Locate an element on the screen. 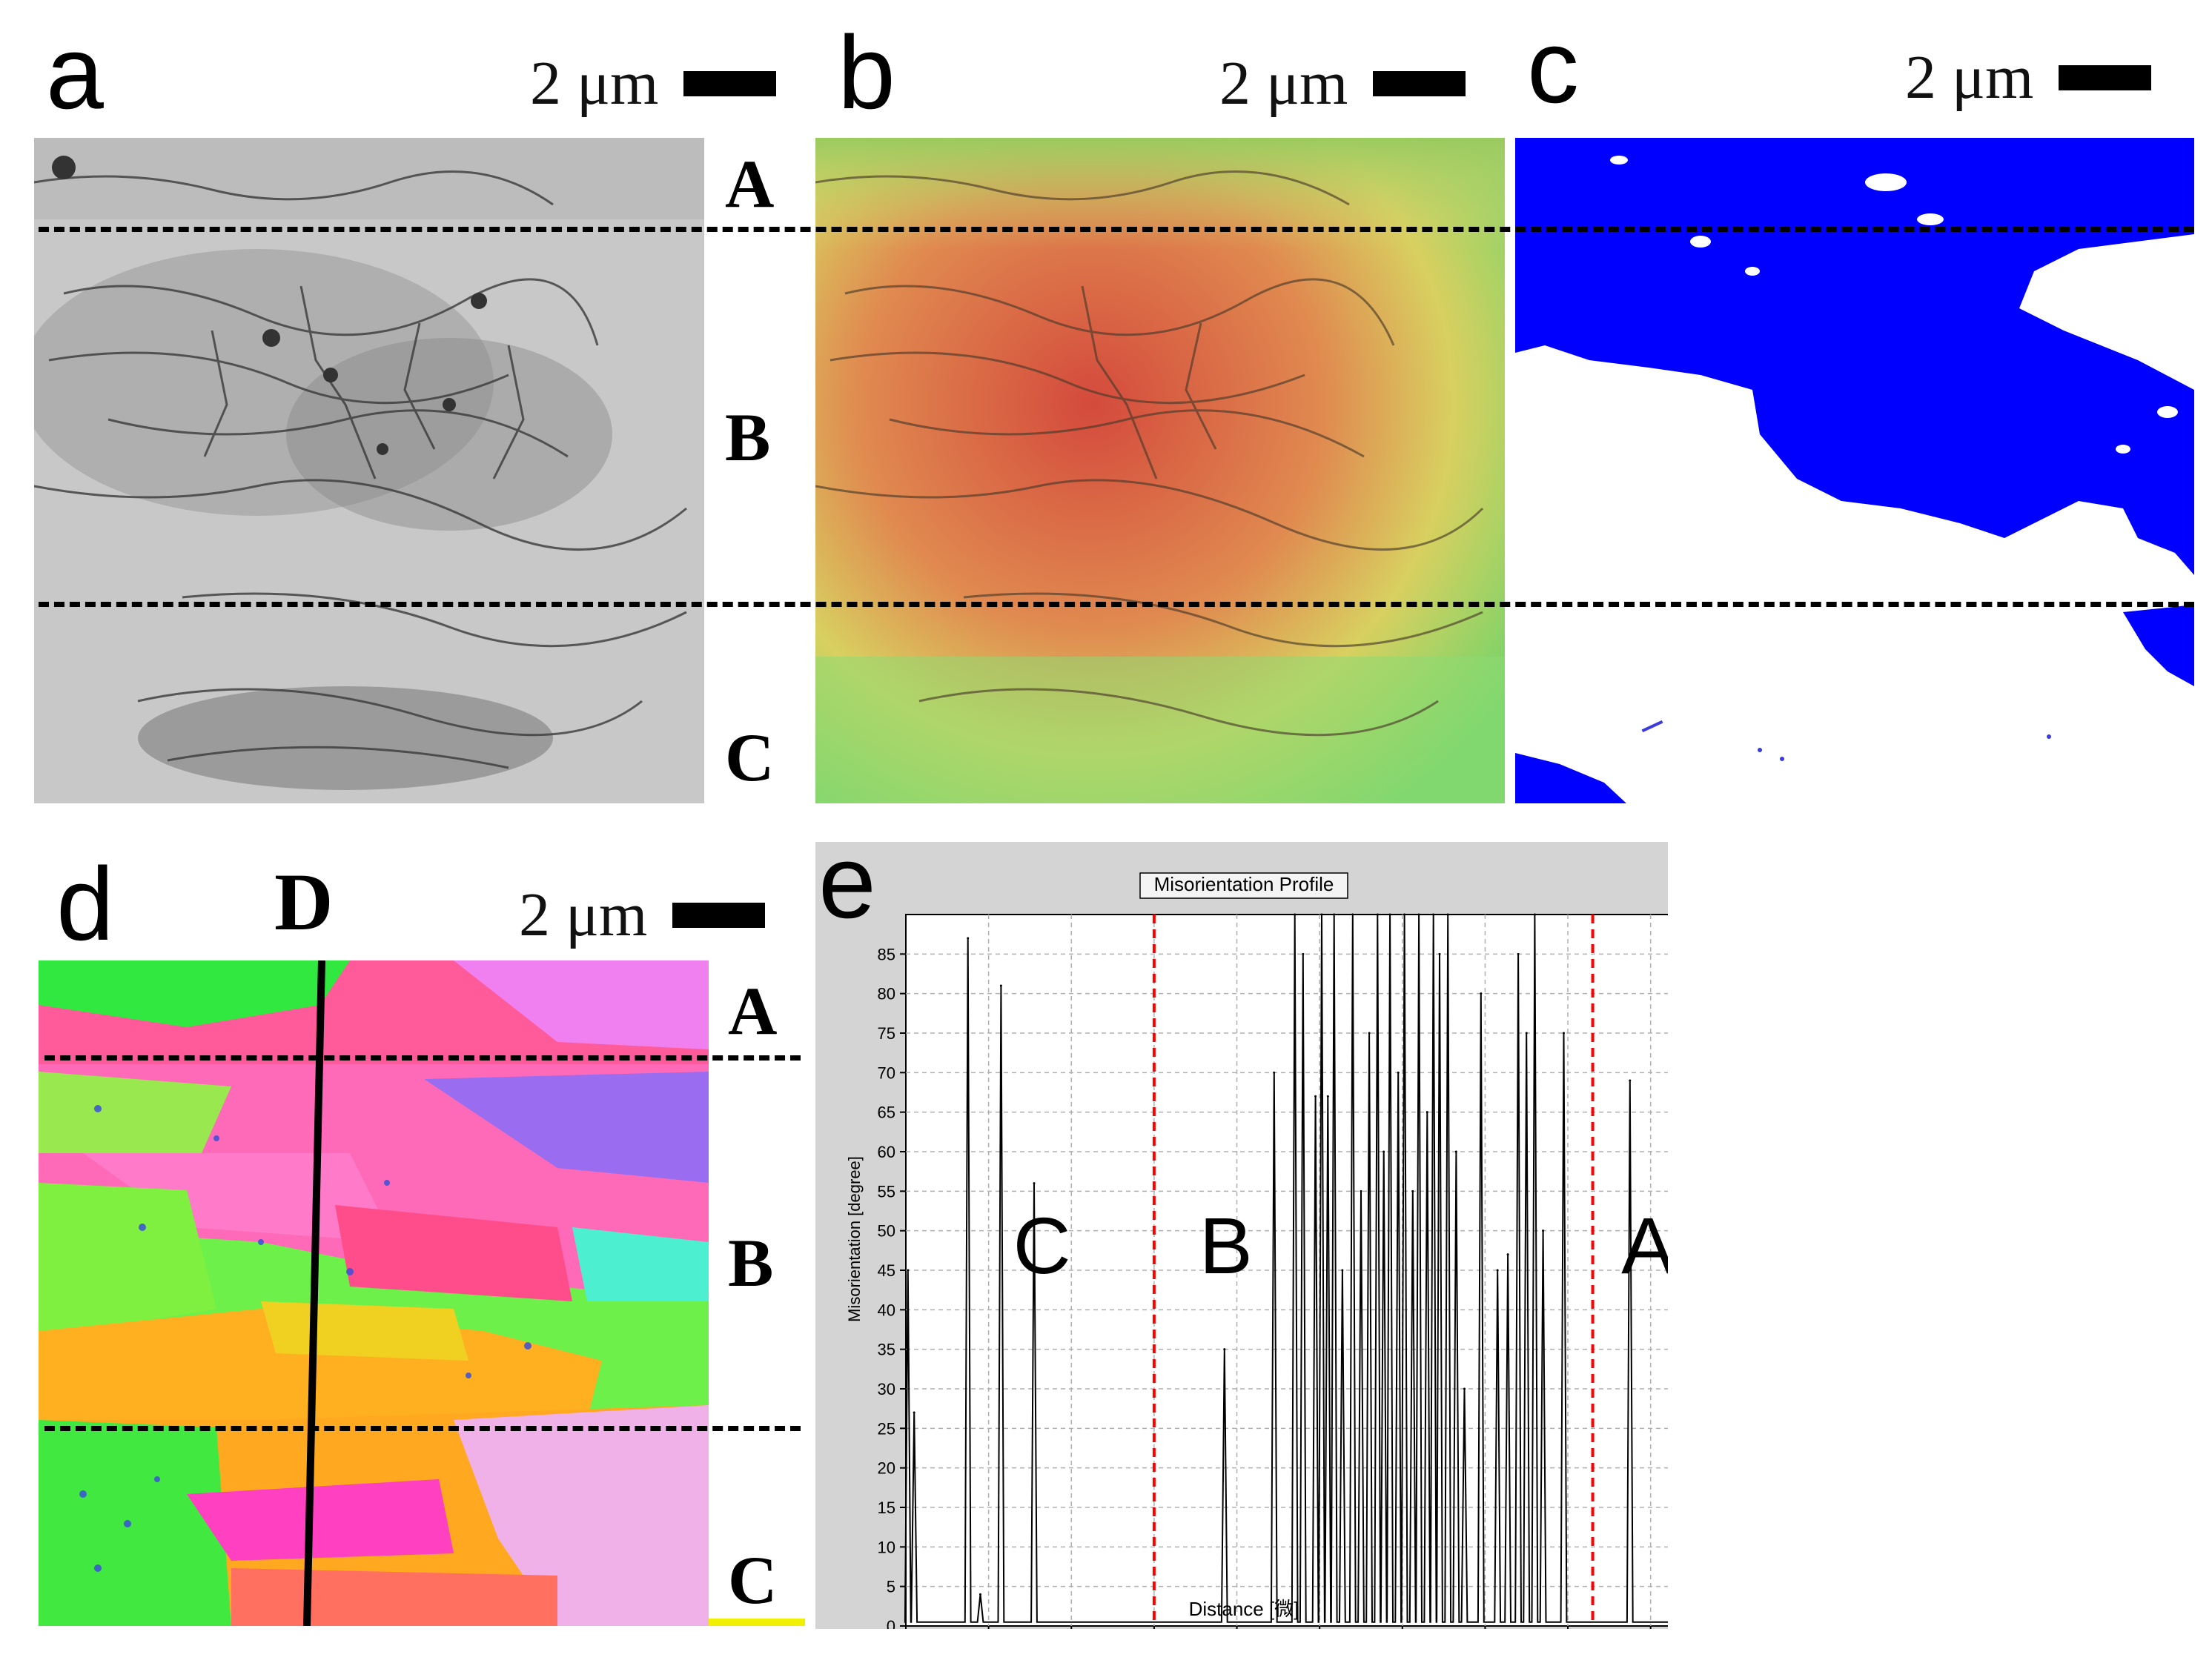 The image size is (2212, 1666). y-tick-label: 50 is located at coordinates (886, 1231).